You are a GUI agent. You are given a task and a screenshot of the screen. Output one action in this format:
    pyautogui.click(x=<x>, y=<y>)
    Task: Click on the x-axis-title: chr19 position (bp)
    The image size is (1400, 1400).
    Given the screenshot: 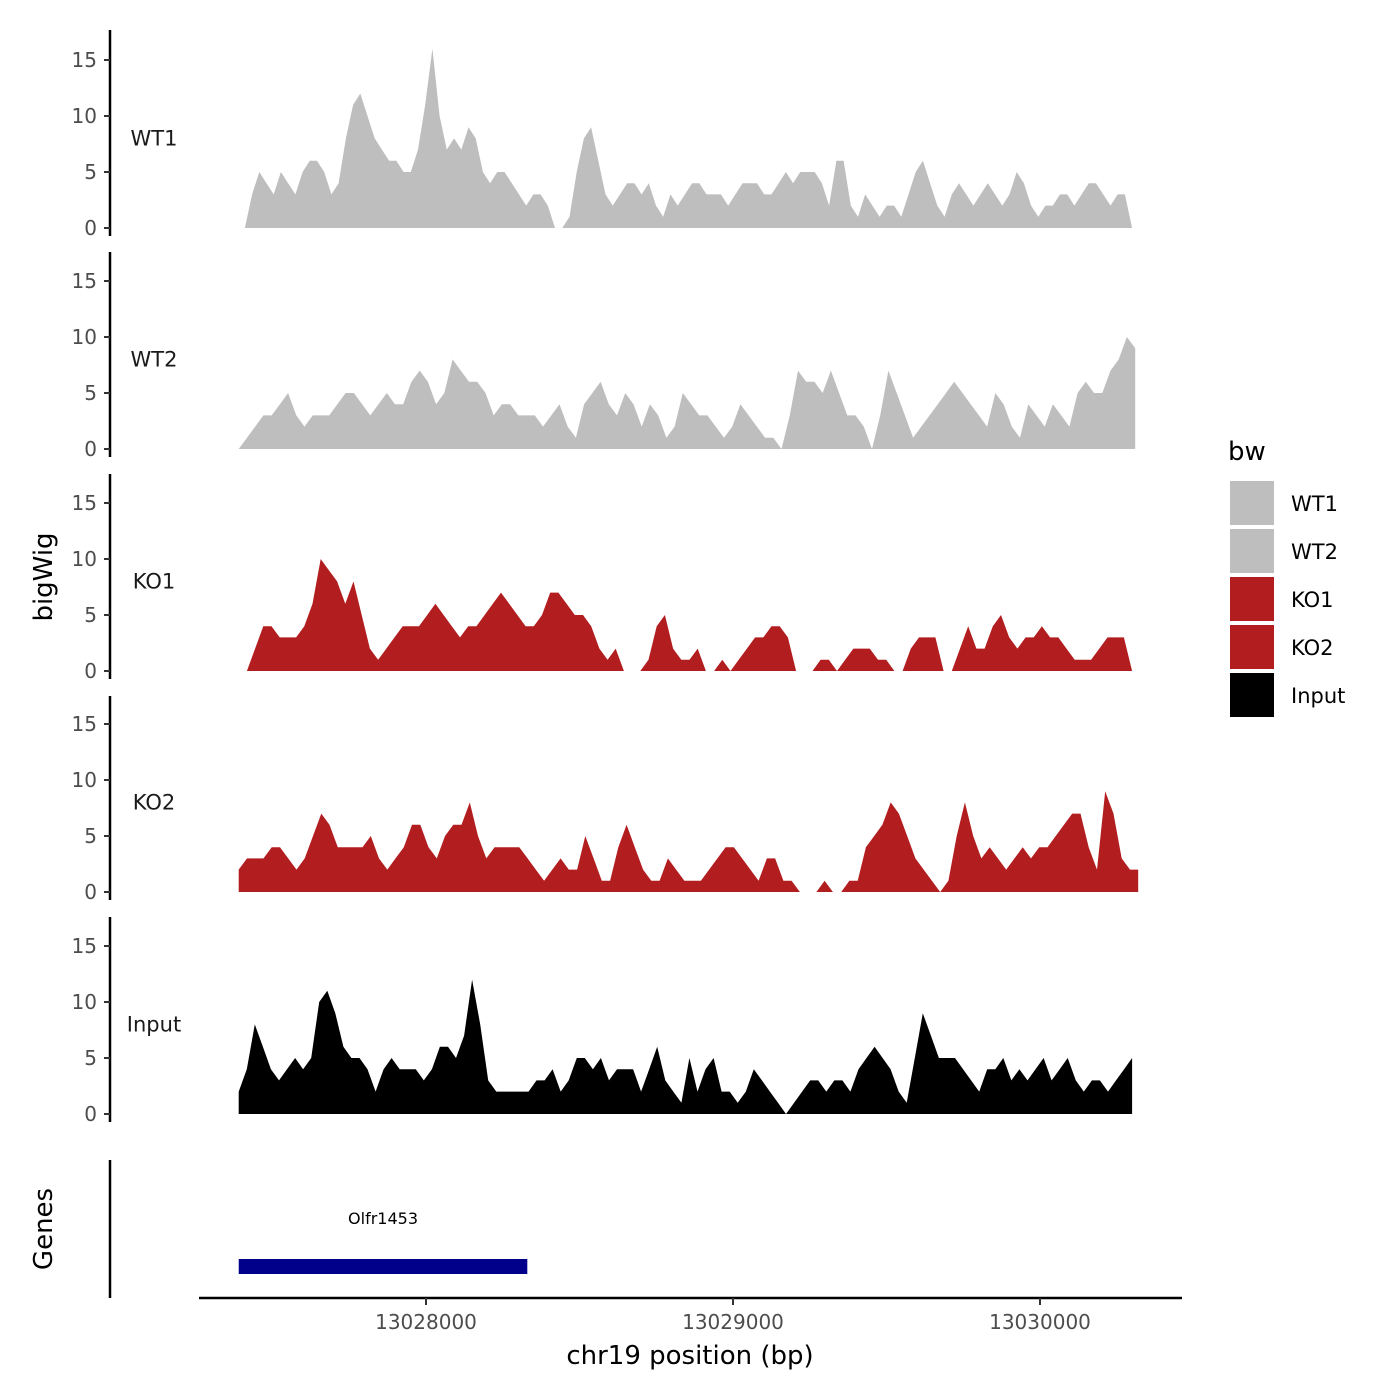 What is the action you would take?
    pyautogui.click(x=689, y=1356)
    